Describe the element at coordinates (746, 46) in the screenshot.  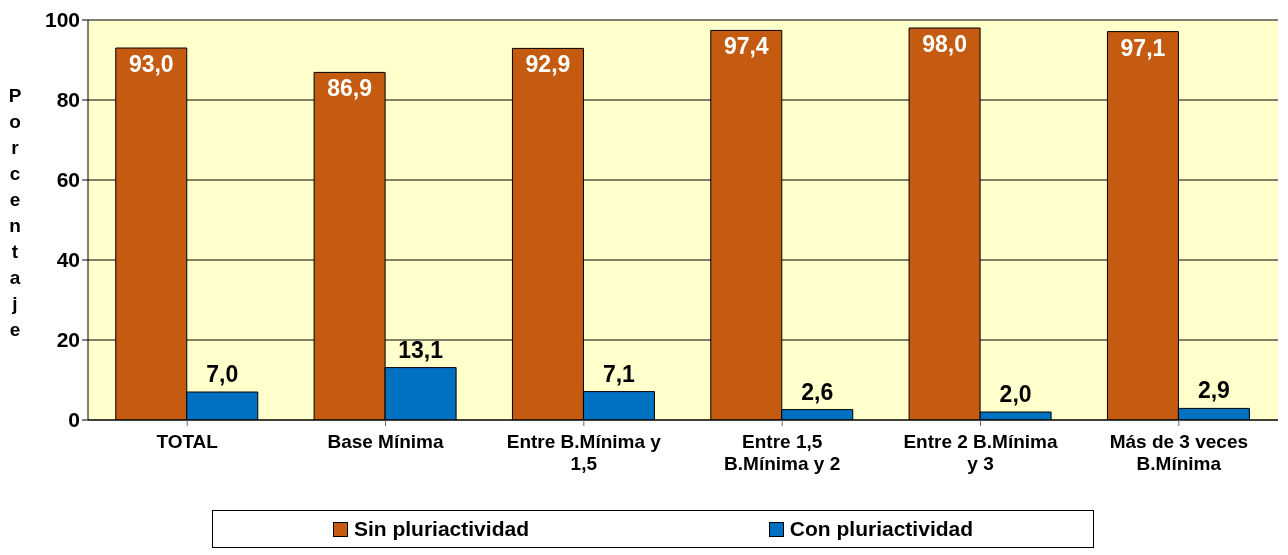
I see `data-label: 97,4` at that location.